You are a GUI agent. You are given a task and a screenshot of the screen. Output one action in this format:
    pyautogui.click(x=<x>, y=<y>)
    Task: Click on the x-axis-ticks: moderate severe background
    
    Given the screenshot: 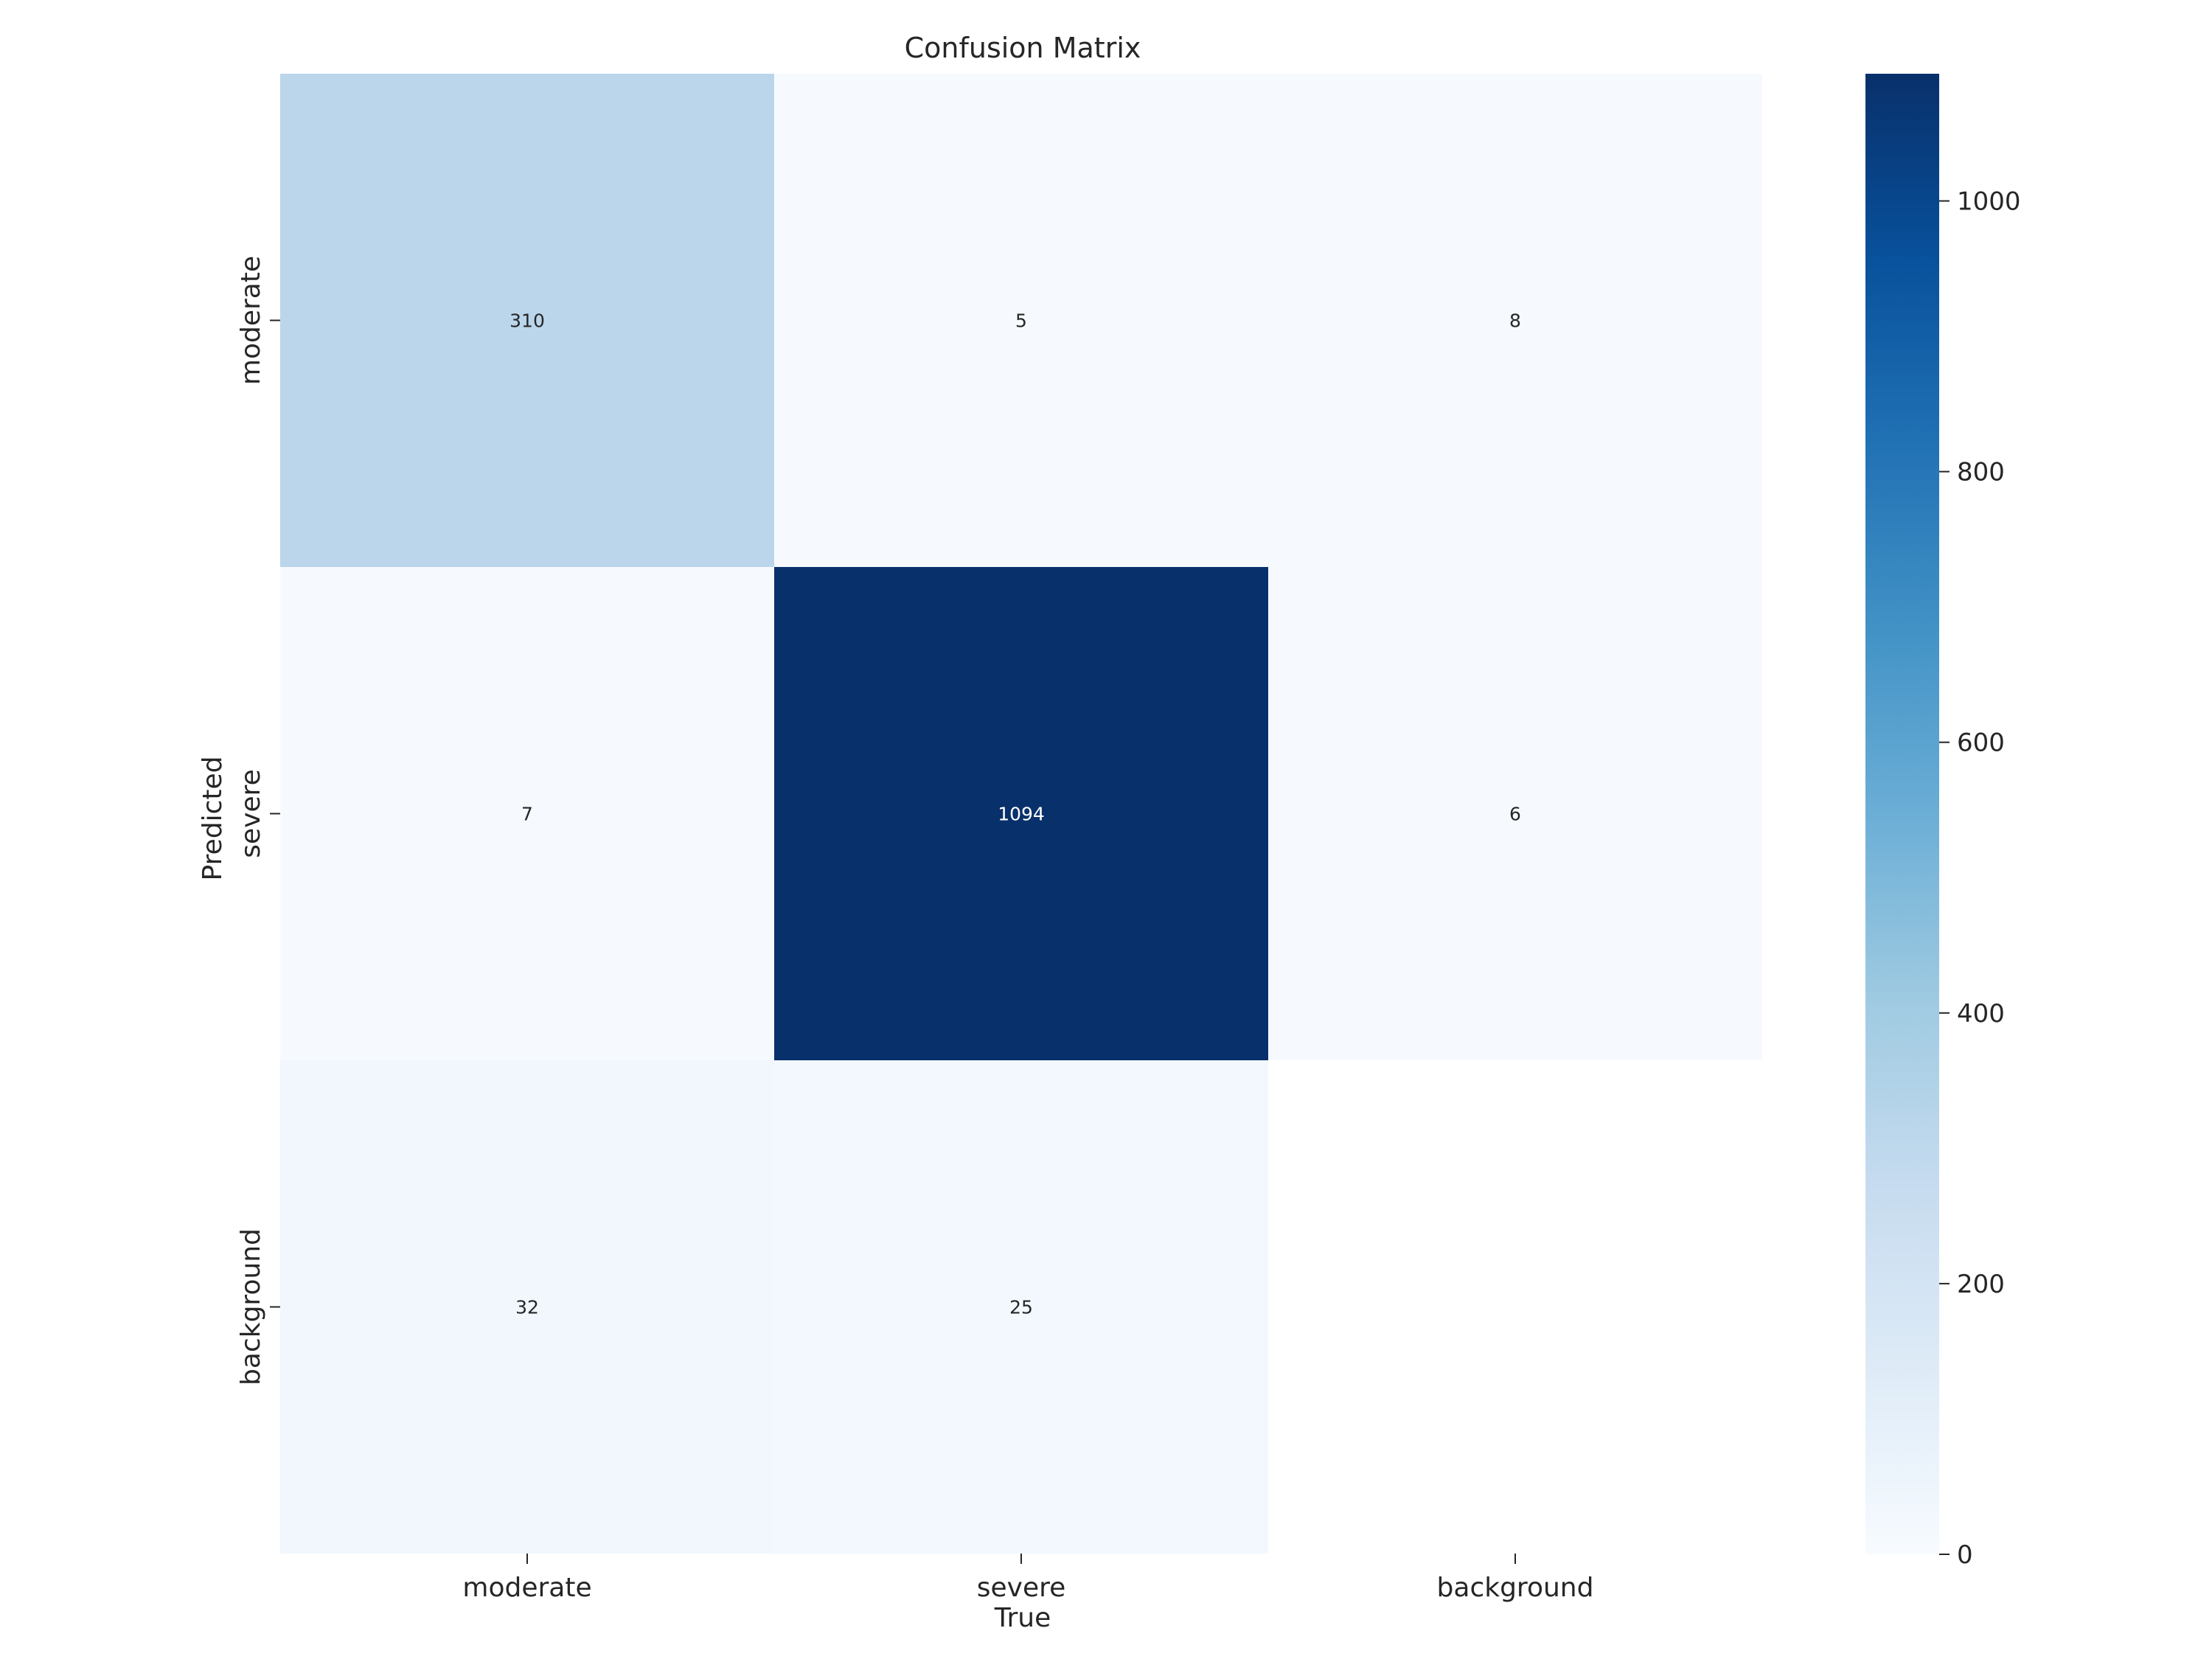 What is the action you would take?
    pyautogui.click(x=1027, y=1578)
    